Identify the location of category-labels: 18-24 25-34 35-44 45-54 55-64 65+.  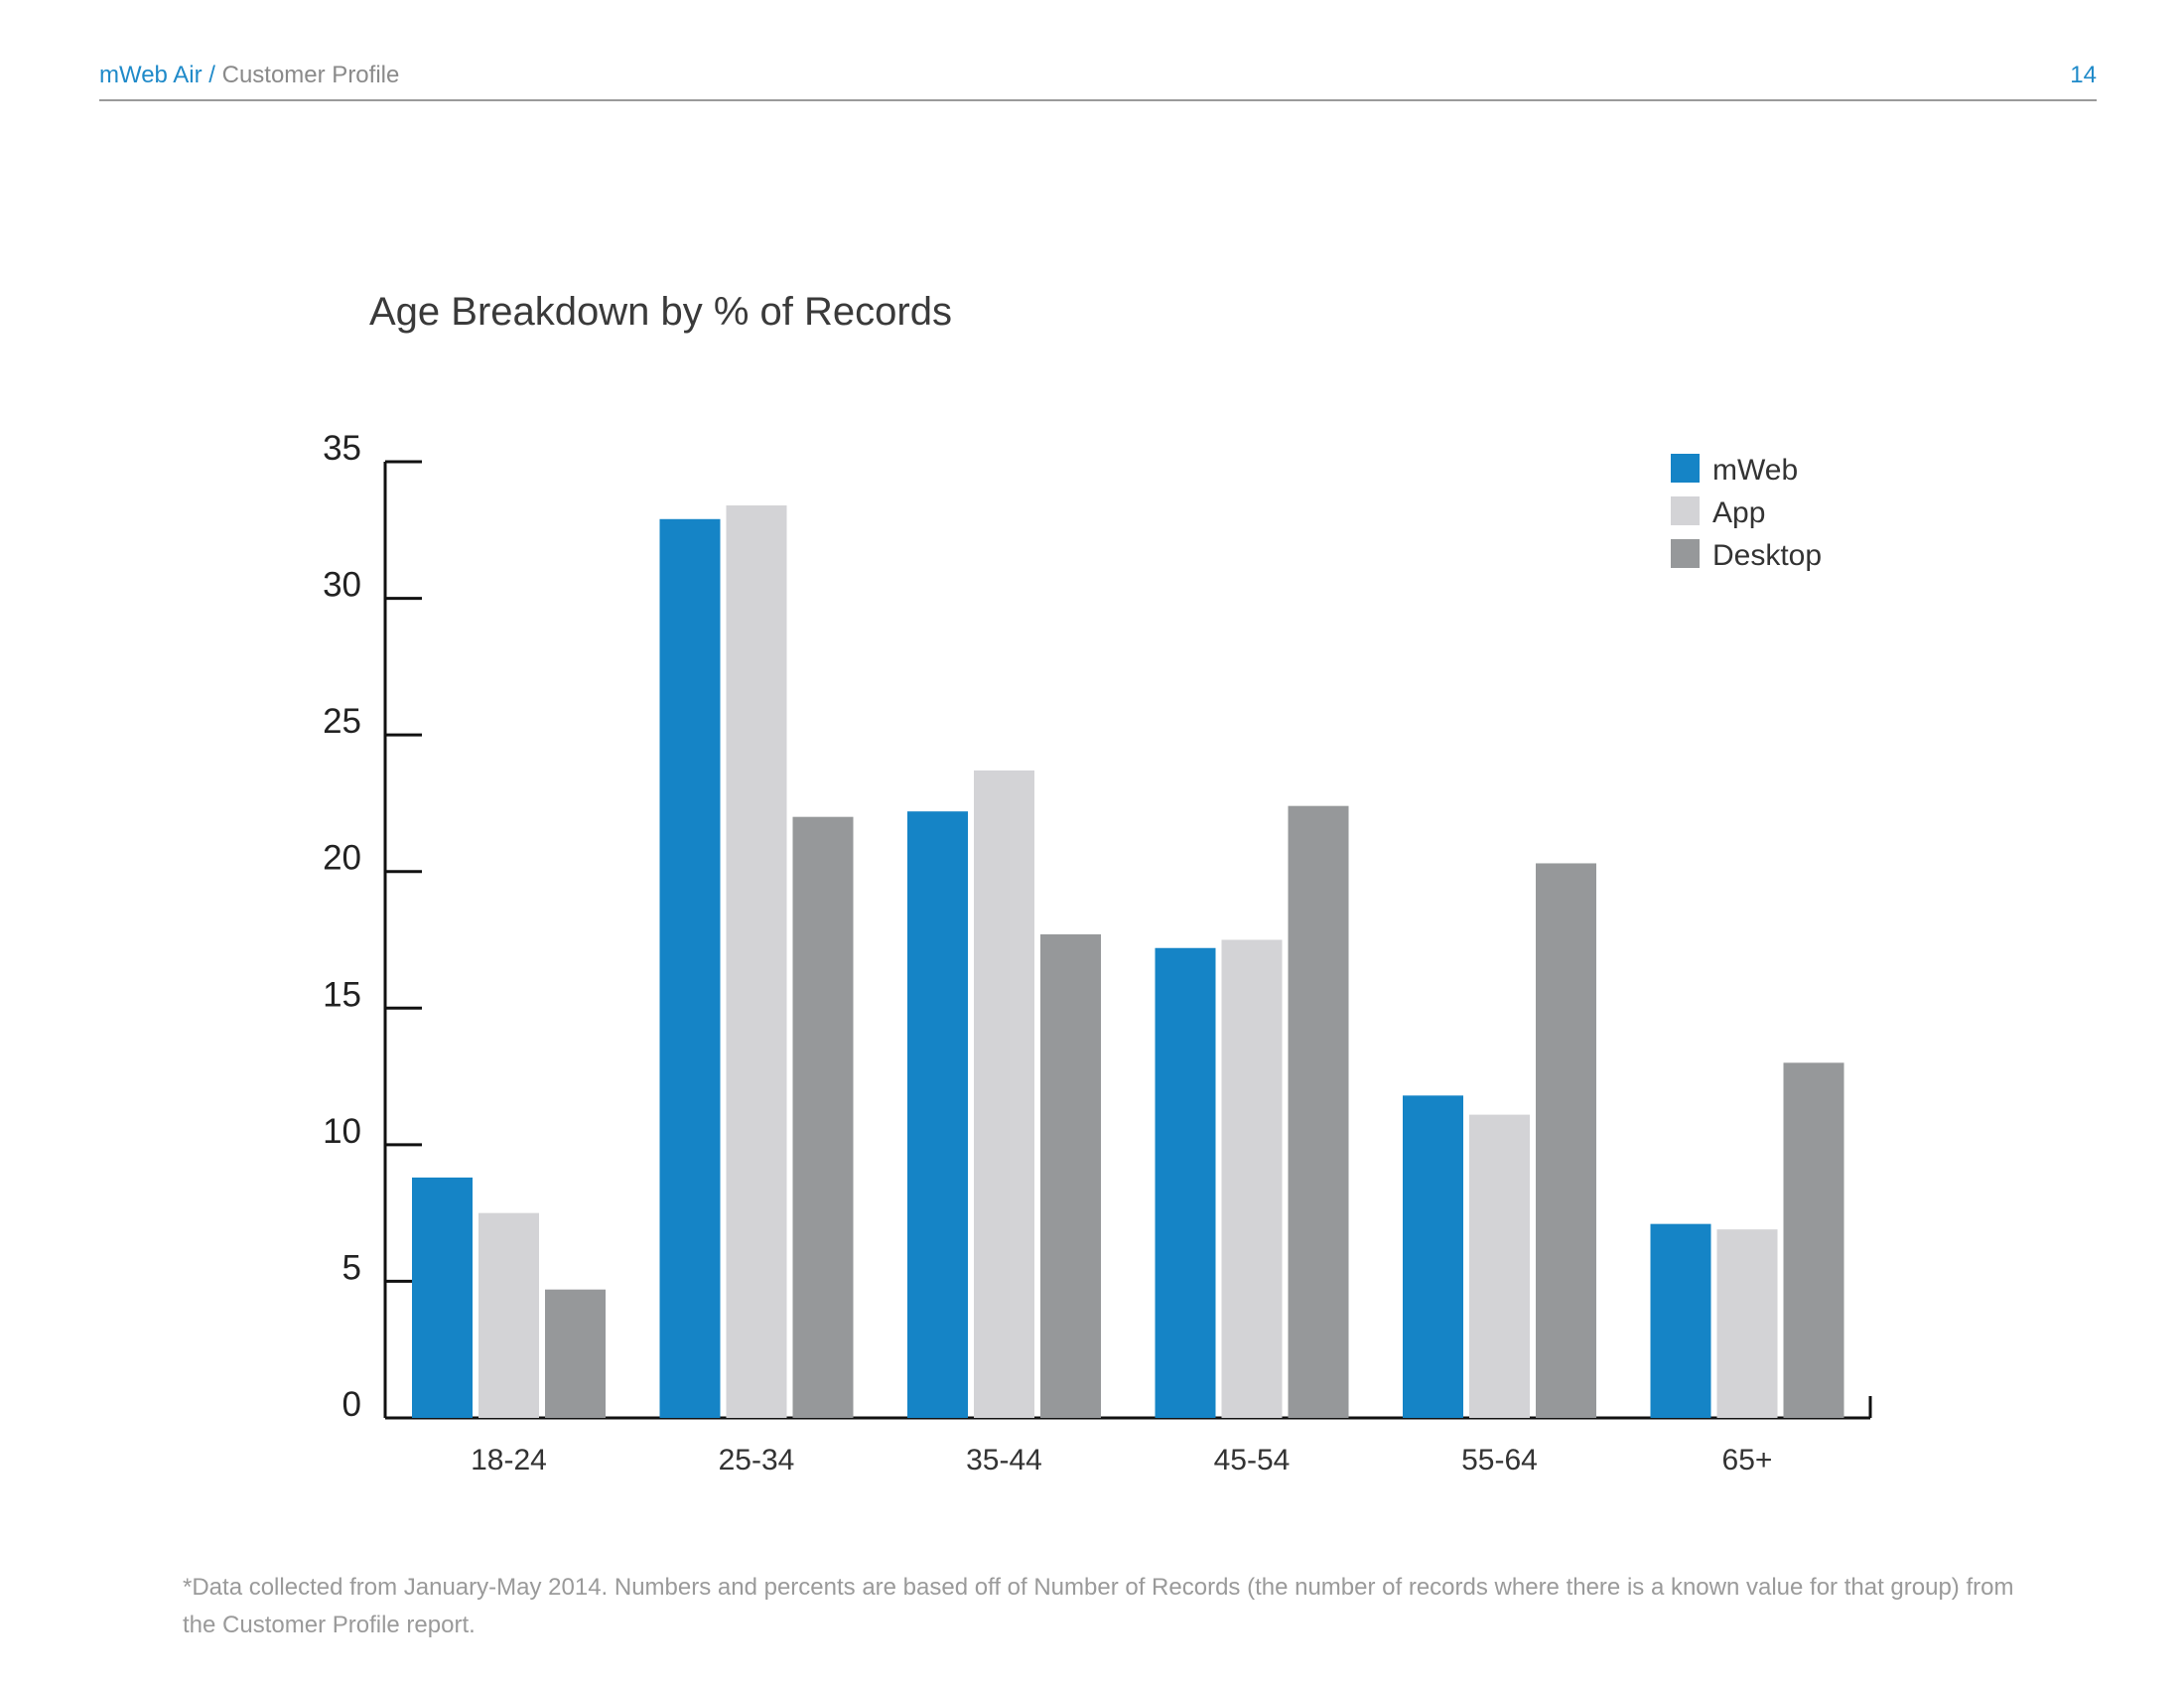
(1121, 1460).